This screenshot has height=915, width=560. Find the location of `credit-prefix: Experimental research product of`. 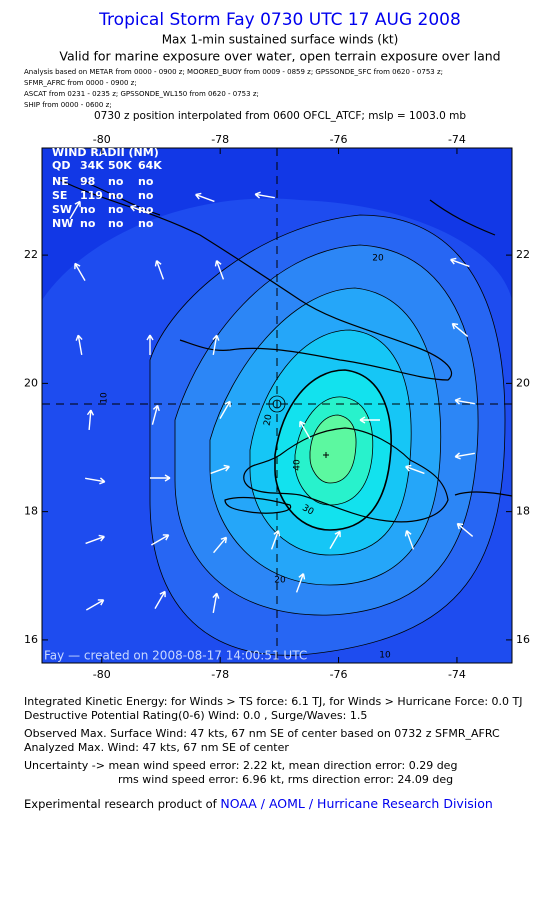

credit-prefix: Experimental research product of is located at coordinates (122, 804).